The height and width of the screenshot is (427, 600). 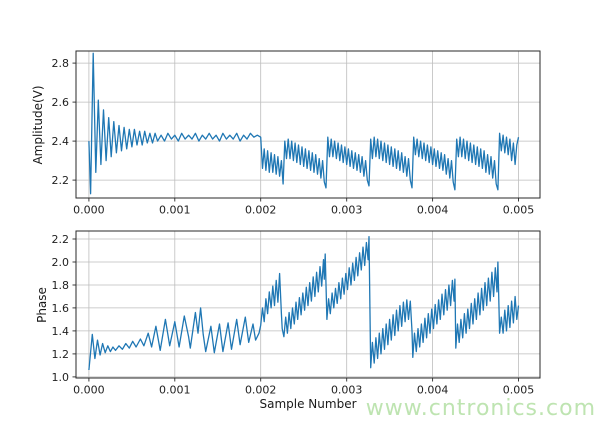 I want to click on y-tick-label: 2.6, so click(x=61, y=102).